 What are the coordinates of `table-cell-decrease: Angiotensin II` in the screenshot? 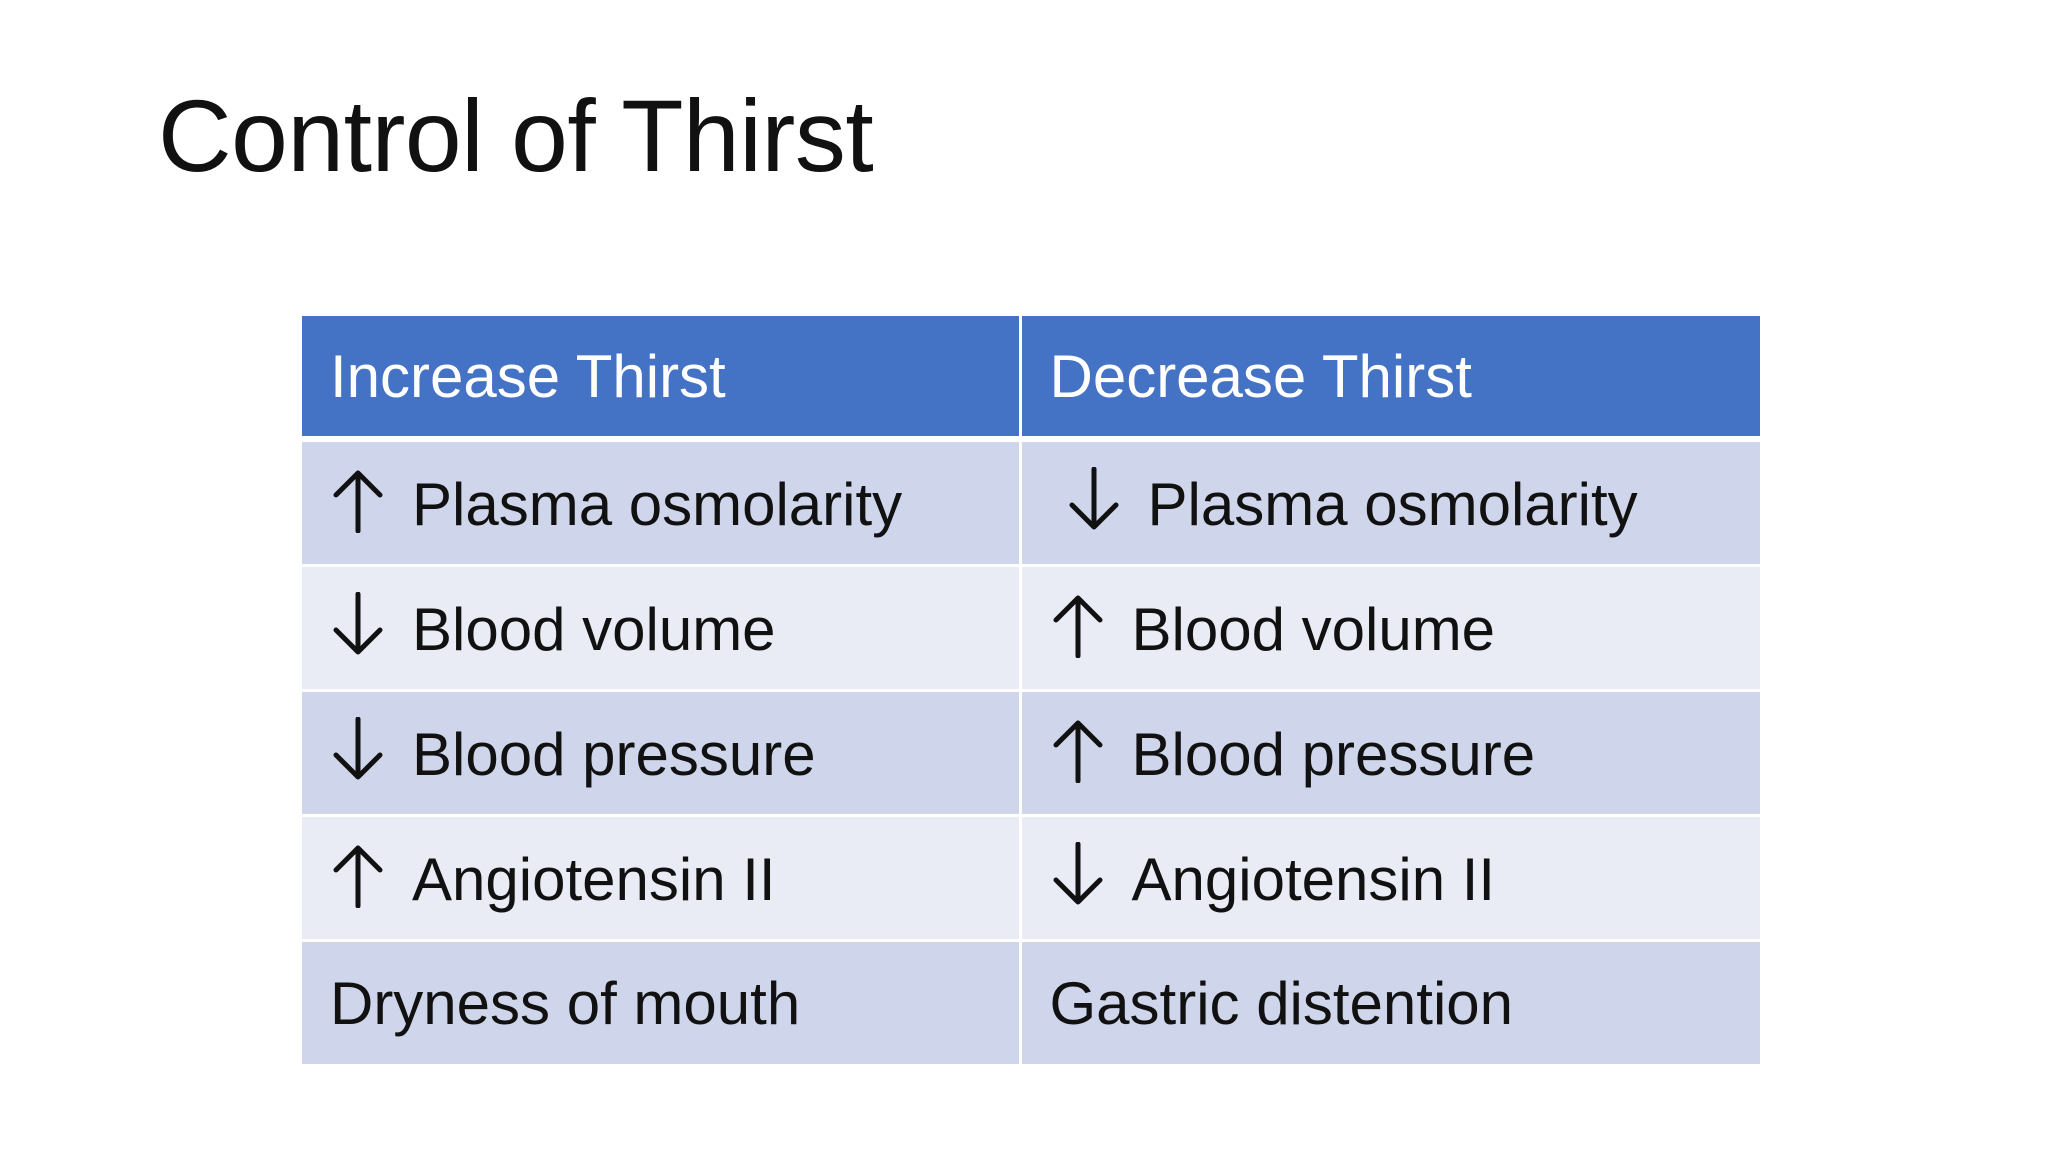 It's located at (1390, 878).